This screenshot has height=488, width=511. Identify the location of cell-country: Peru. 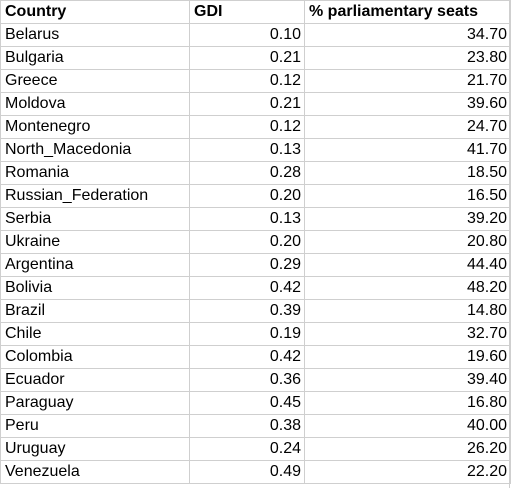
(95, 426).